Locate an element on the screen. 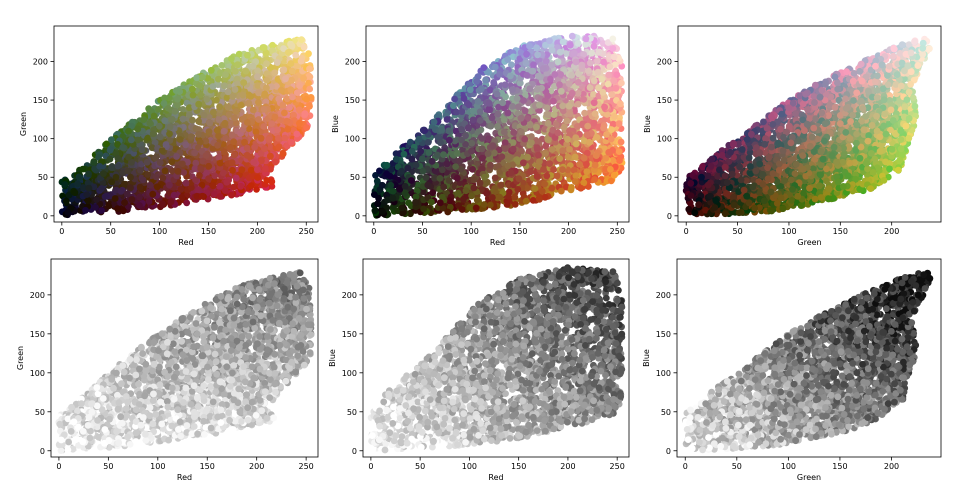 This screenshot has width=967, height=500. y-axis-label: Green is located at coordinates (23, 124).